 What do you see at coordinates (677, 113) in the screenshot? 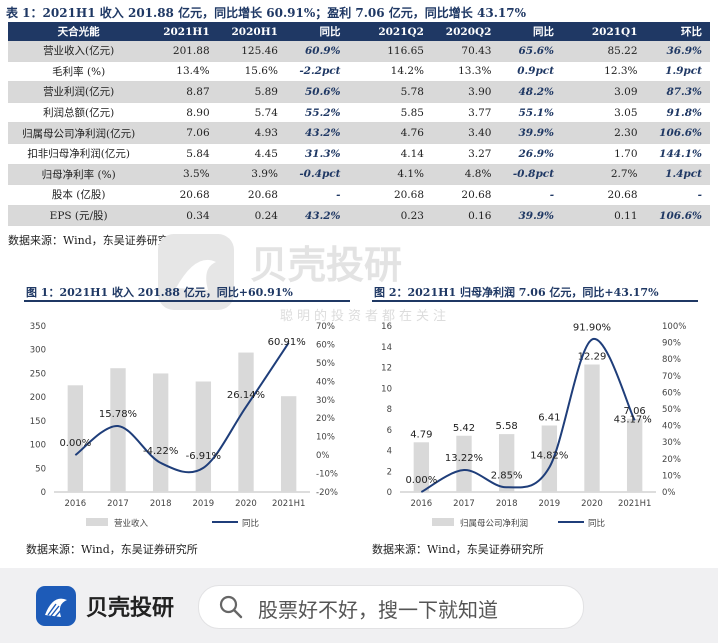
I see `table-cell: 91.8%` at bounding box center [677, 113].